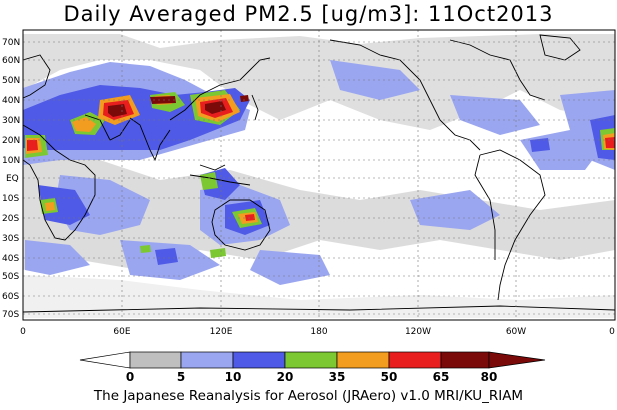 The image size is (617, 410). I want to click on lon-label: 60W, so click(516, 332).